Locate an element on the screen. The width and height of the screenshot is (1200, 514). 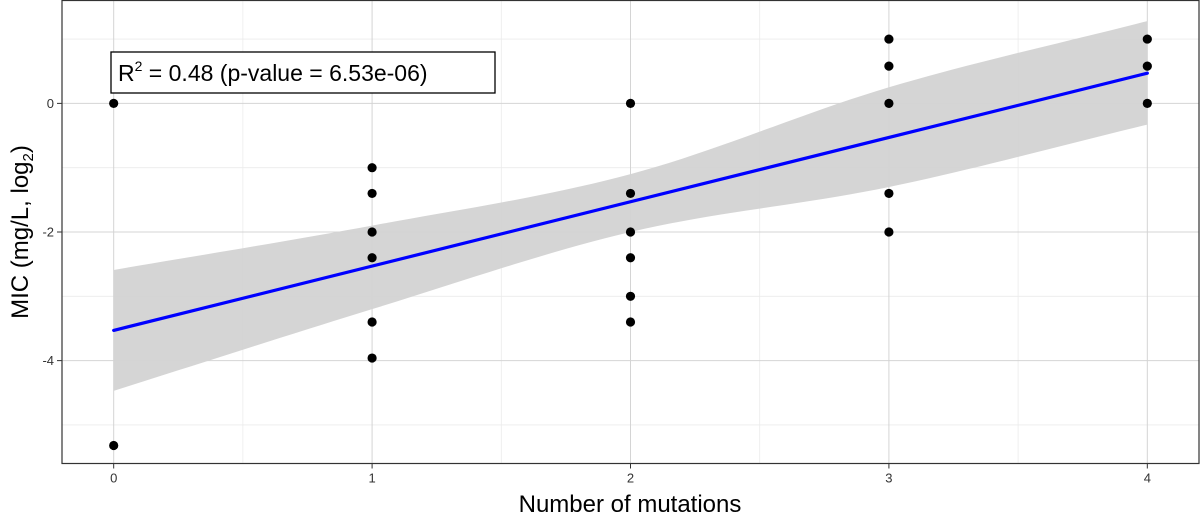
r-squared-annotation: R2 = 0.48 (p-value = 6.53e-06) is located at coordinates (303, 72).